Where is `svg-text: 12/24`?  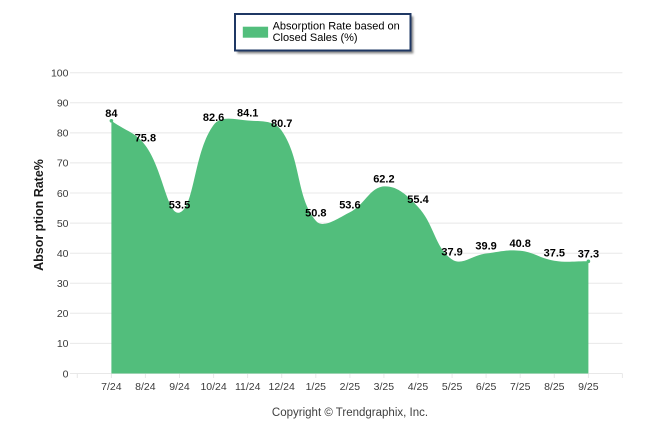 svg-text: 12/24 is located at coordinates (282, 387).